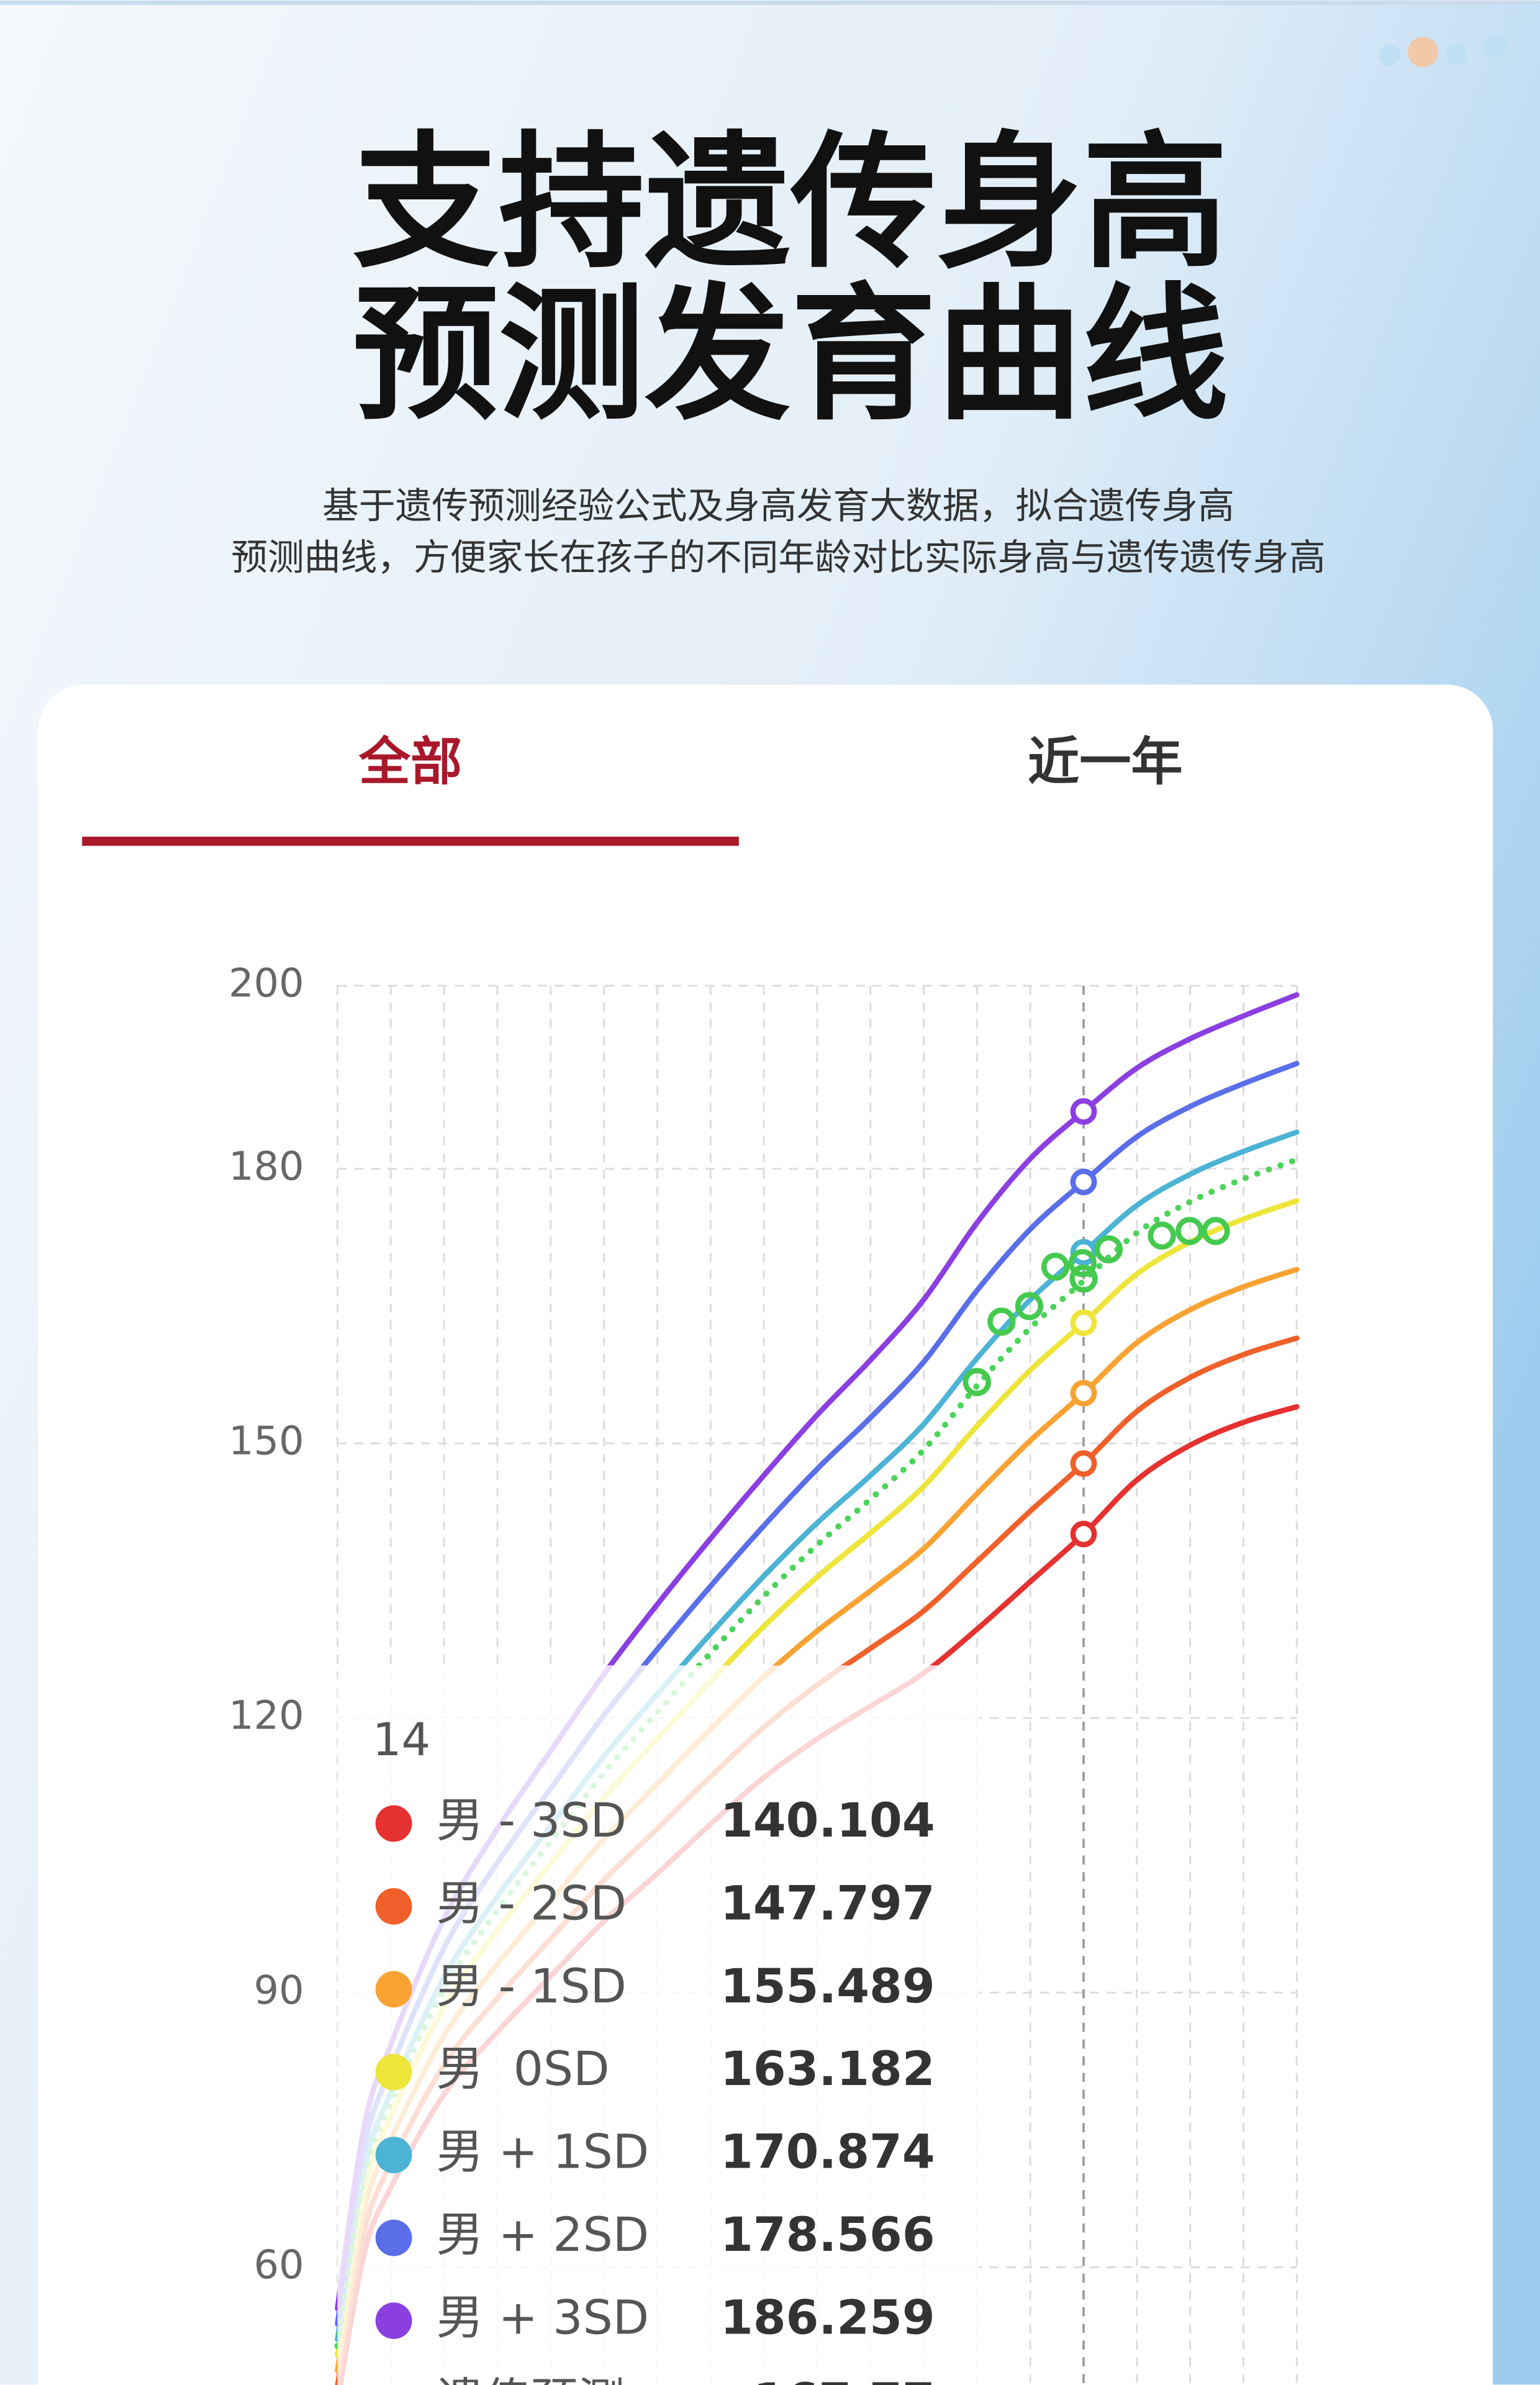 The width and height of the screenshot is (1540, 2385). Describe the element at coordinates (279, 1991) in the screenshot. I see `y-tick-label: 90` at that location.